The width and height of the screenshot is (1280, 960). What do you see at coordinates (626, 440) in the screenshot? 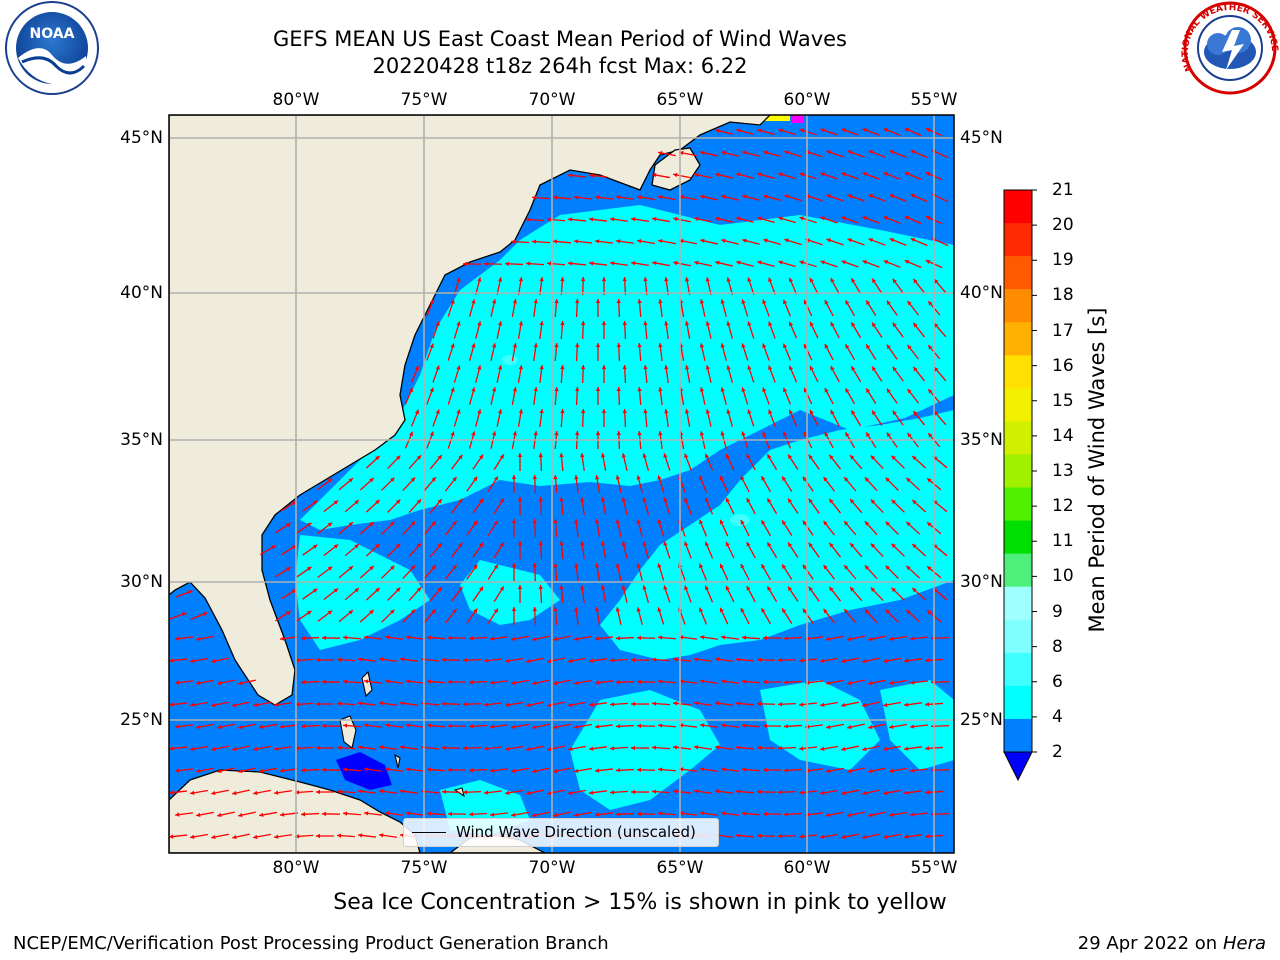
I see `wave-period-6-8s-field` at bounding box center [626, 440].